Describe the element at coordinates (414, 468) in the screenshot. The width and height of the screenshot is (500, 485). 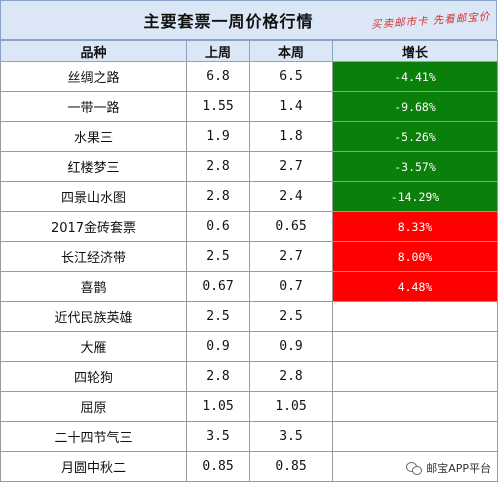
I see `wechat-icon` at that location.